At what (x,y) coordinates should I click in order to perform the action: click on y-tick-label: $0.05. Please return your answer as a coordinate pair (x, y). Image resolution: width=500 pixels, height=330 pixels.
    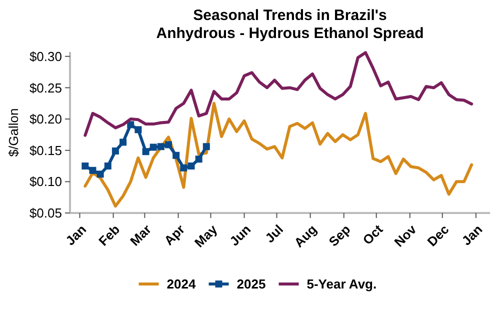
    Looking at the image, I should click on (45, 213).